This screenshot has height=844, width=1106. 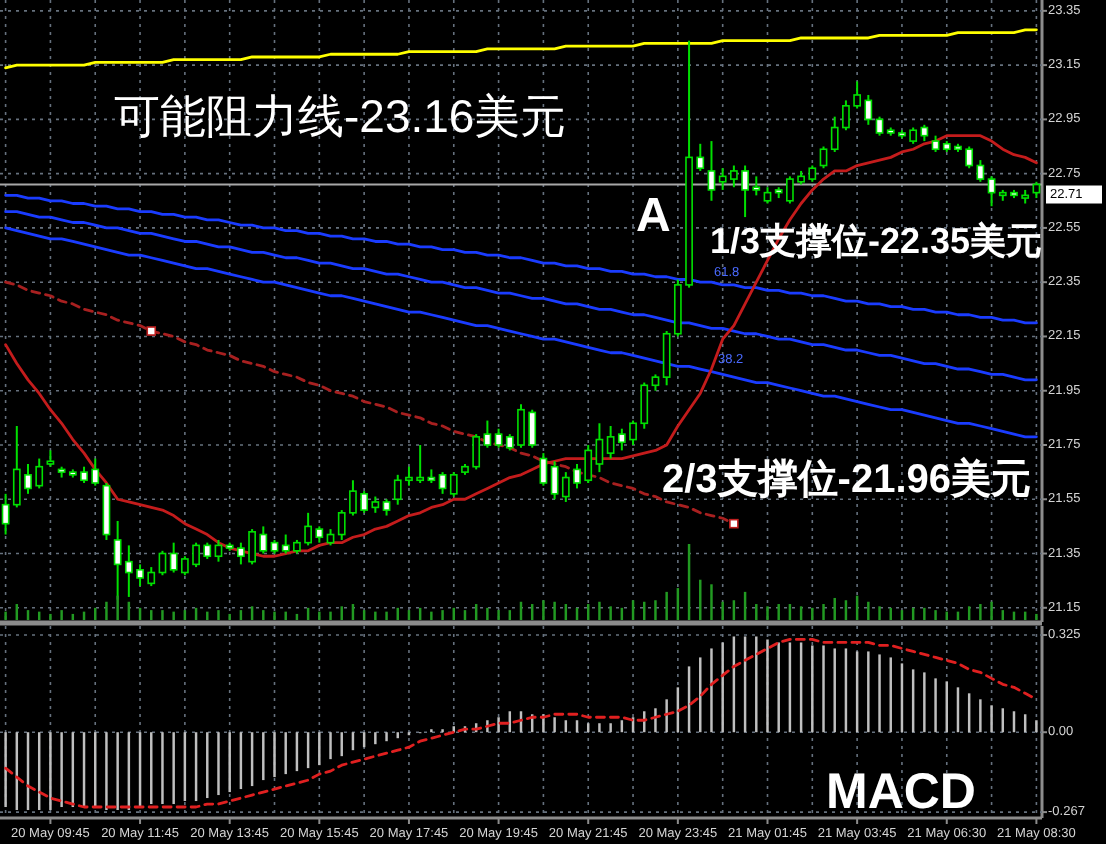 I want to click on annotation: 可能阻力线-23.16美元, so click(x=340, y=116).